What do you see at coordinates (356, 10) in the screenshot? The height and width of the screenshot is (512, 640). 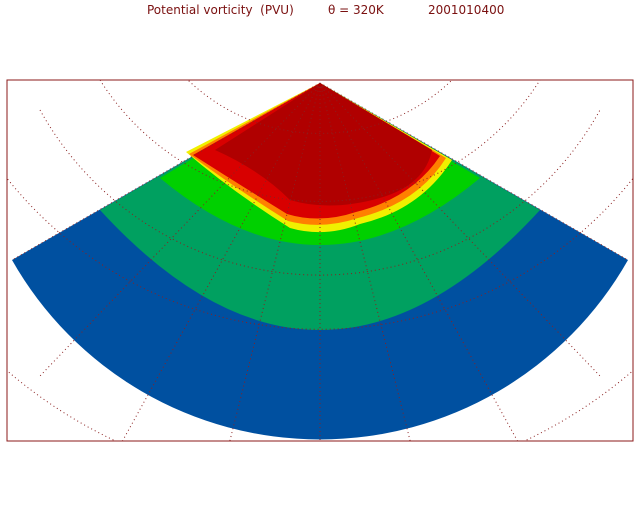 I see `title-level: θ = 320K` at bounding box center [356, 10].